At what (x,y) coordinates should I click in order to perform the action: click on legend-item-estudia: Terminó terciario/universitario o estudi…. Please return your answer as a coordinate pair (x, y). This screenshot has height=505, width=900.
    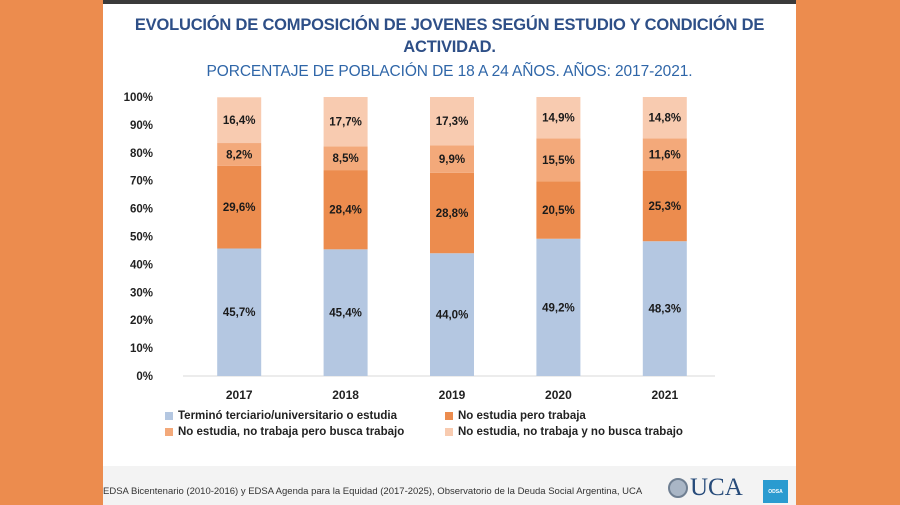
    Looking at the image, I should click on (305, 416).